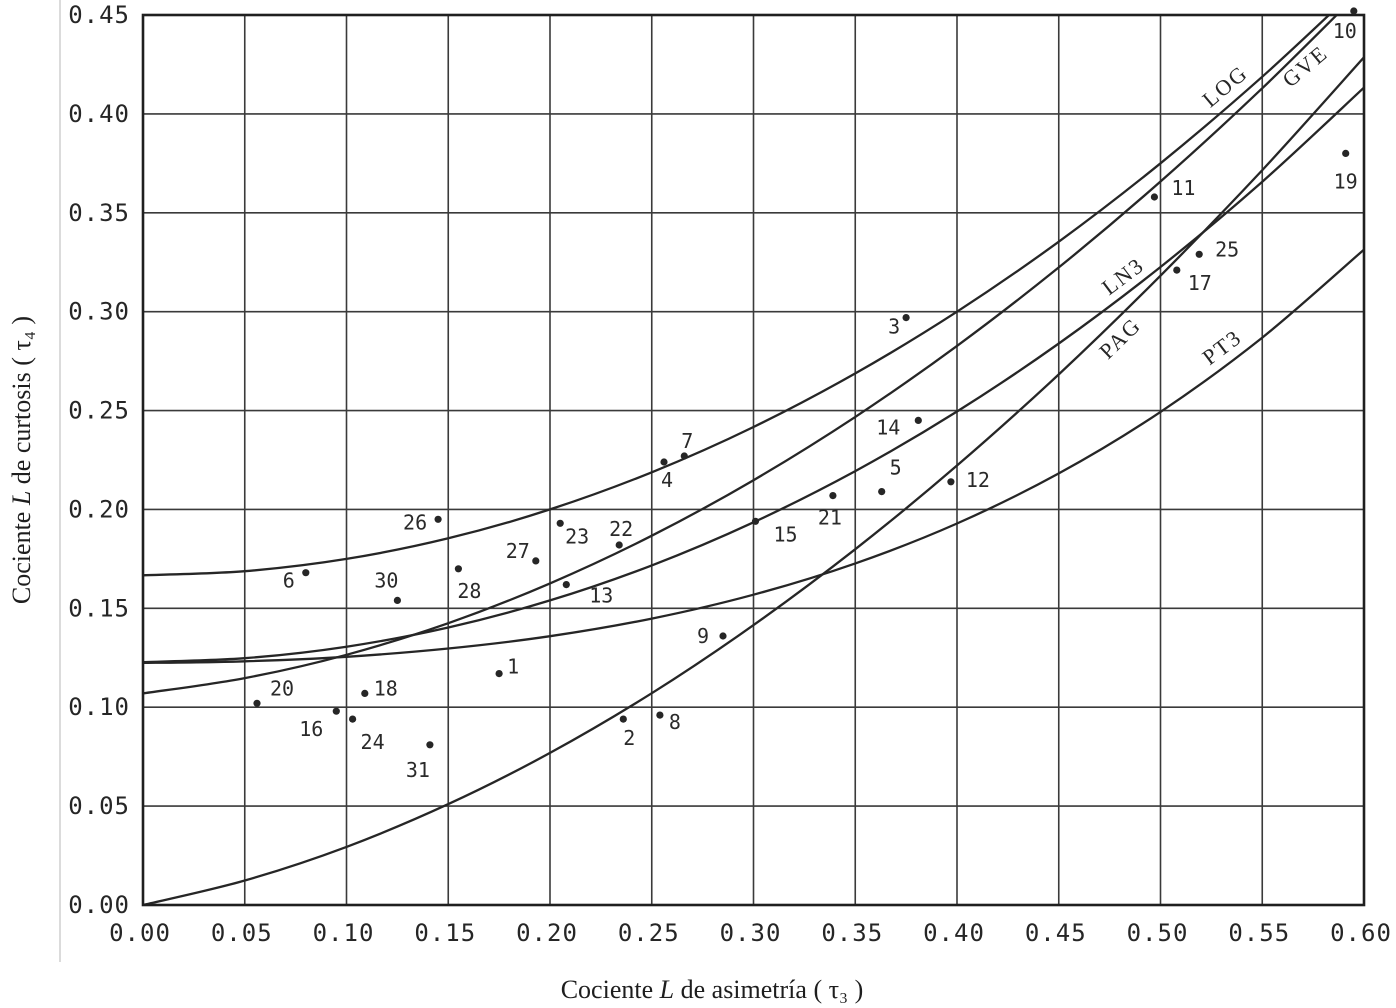 The image size is (1396, 1008). Describe the element at coordinates (99, 15) in the screenshot. I see `y-tick-label: 0.45` at that location.